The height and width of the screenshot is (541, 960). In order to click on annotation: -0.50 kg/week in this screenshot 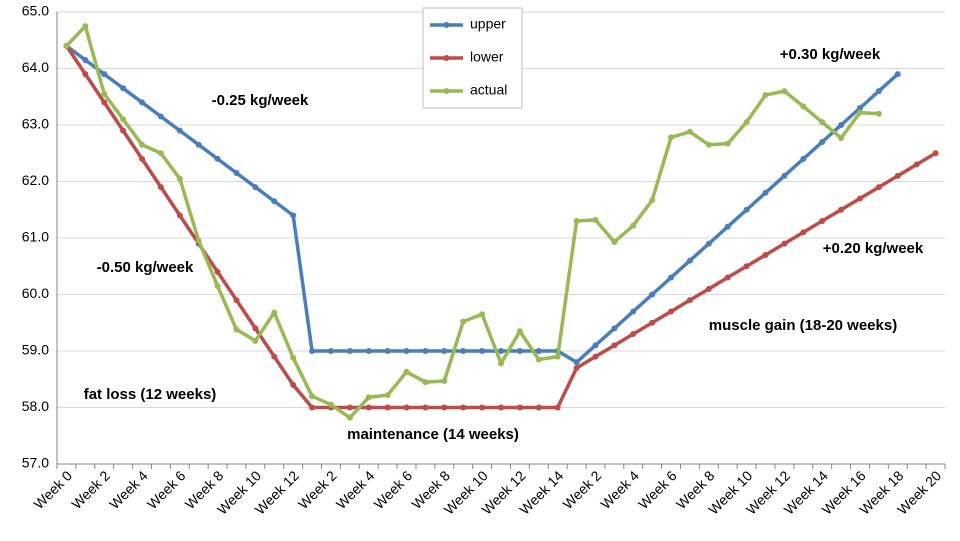, I will do `click(145, 267)`.